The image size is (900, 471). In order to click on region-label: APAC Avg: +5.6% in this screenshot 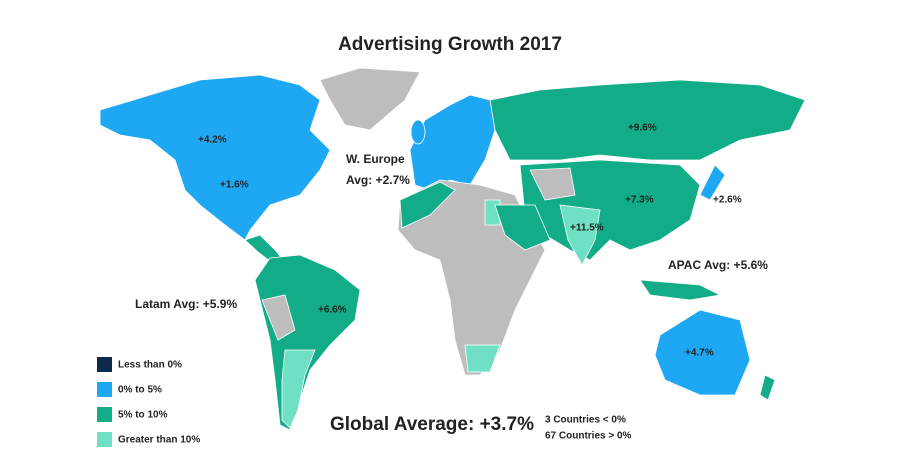, I will do `click(718, 265)`.